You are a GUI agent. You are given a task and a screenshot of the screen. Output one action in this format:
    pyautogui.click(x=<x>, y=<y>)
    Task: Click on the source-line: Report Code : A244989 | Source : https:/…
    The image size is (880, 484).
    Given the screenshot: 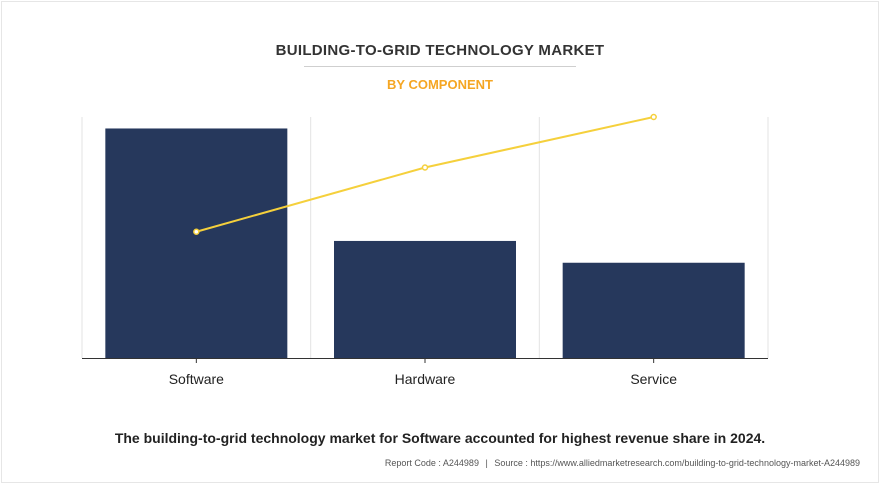 What is the action you would take?
    pyautogui.click(x=622, y=463)
    